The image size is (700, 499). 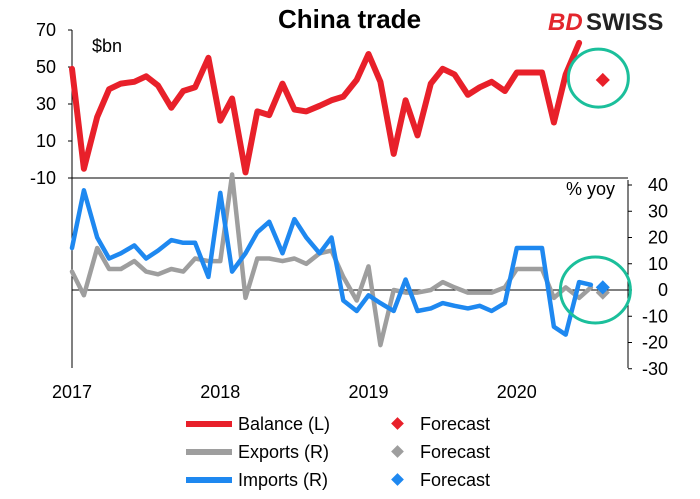 What do you see at coordinates (46, 141) in the screenshot?
I see `left-tick-label: 10` at bounding box center [46, 141].